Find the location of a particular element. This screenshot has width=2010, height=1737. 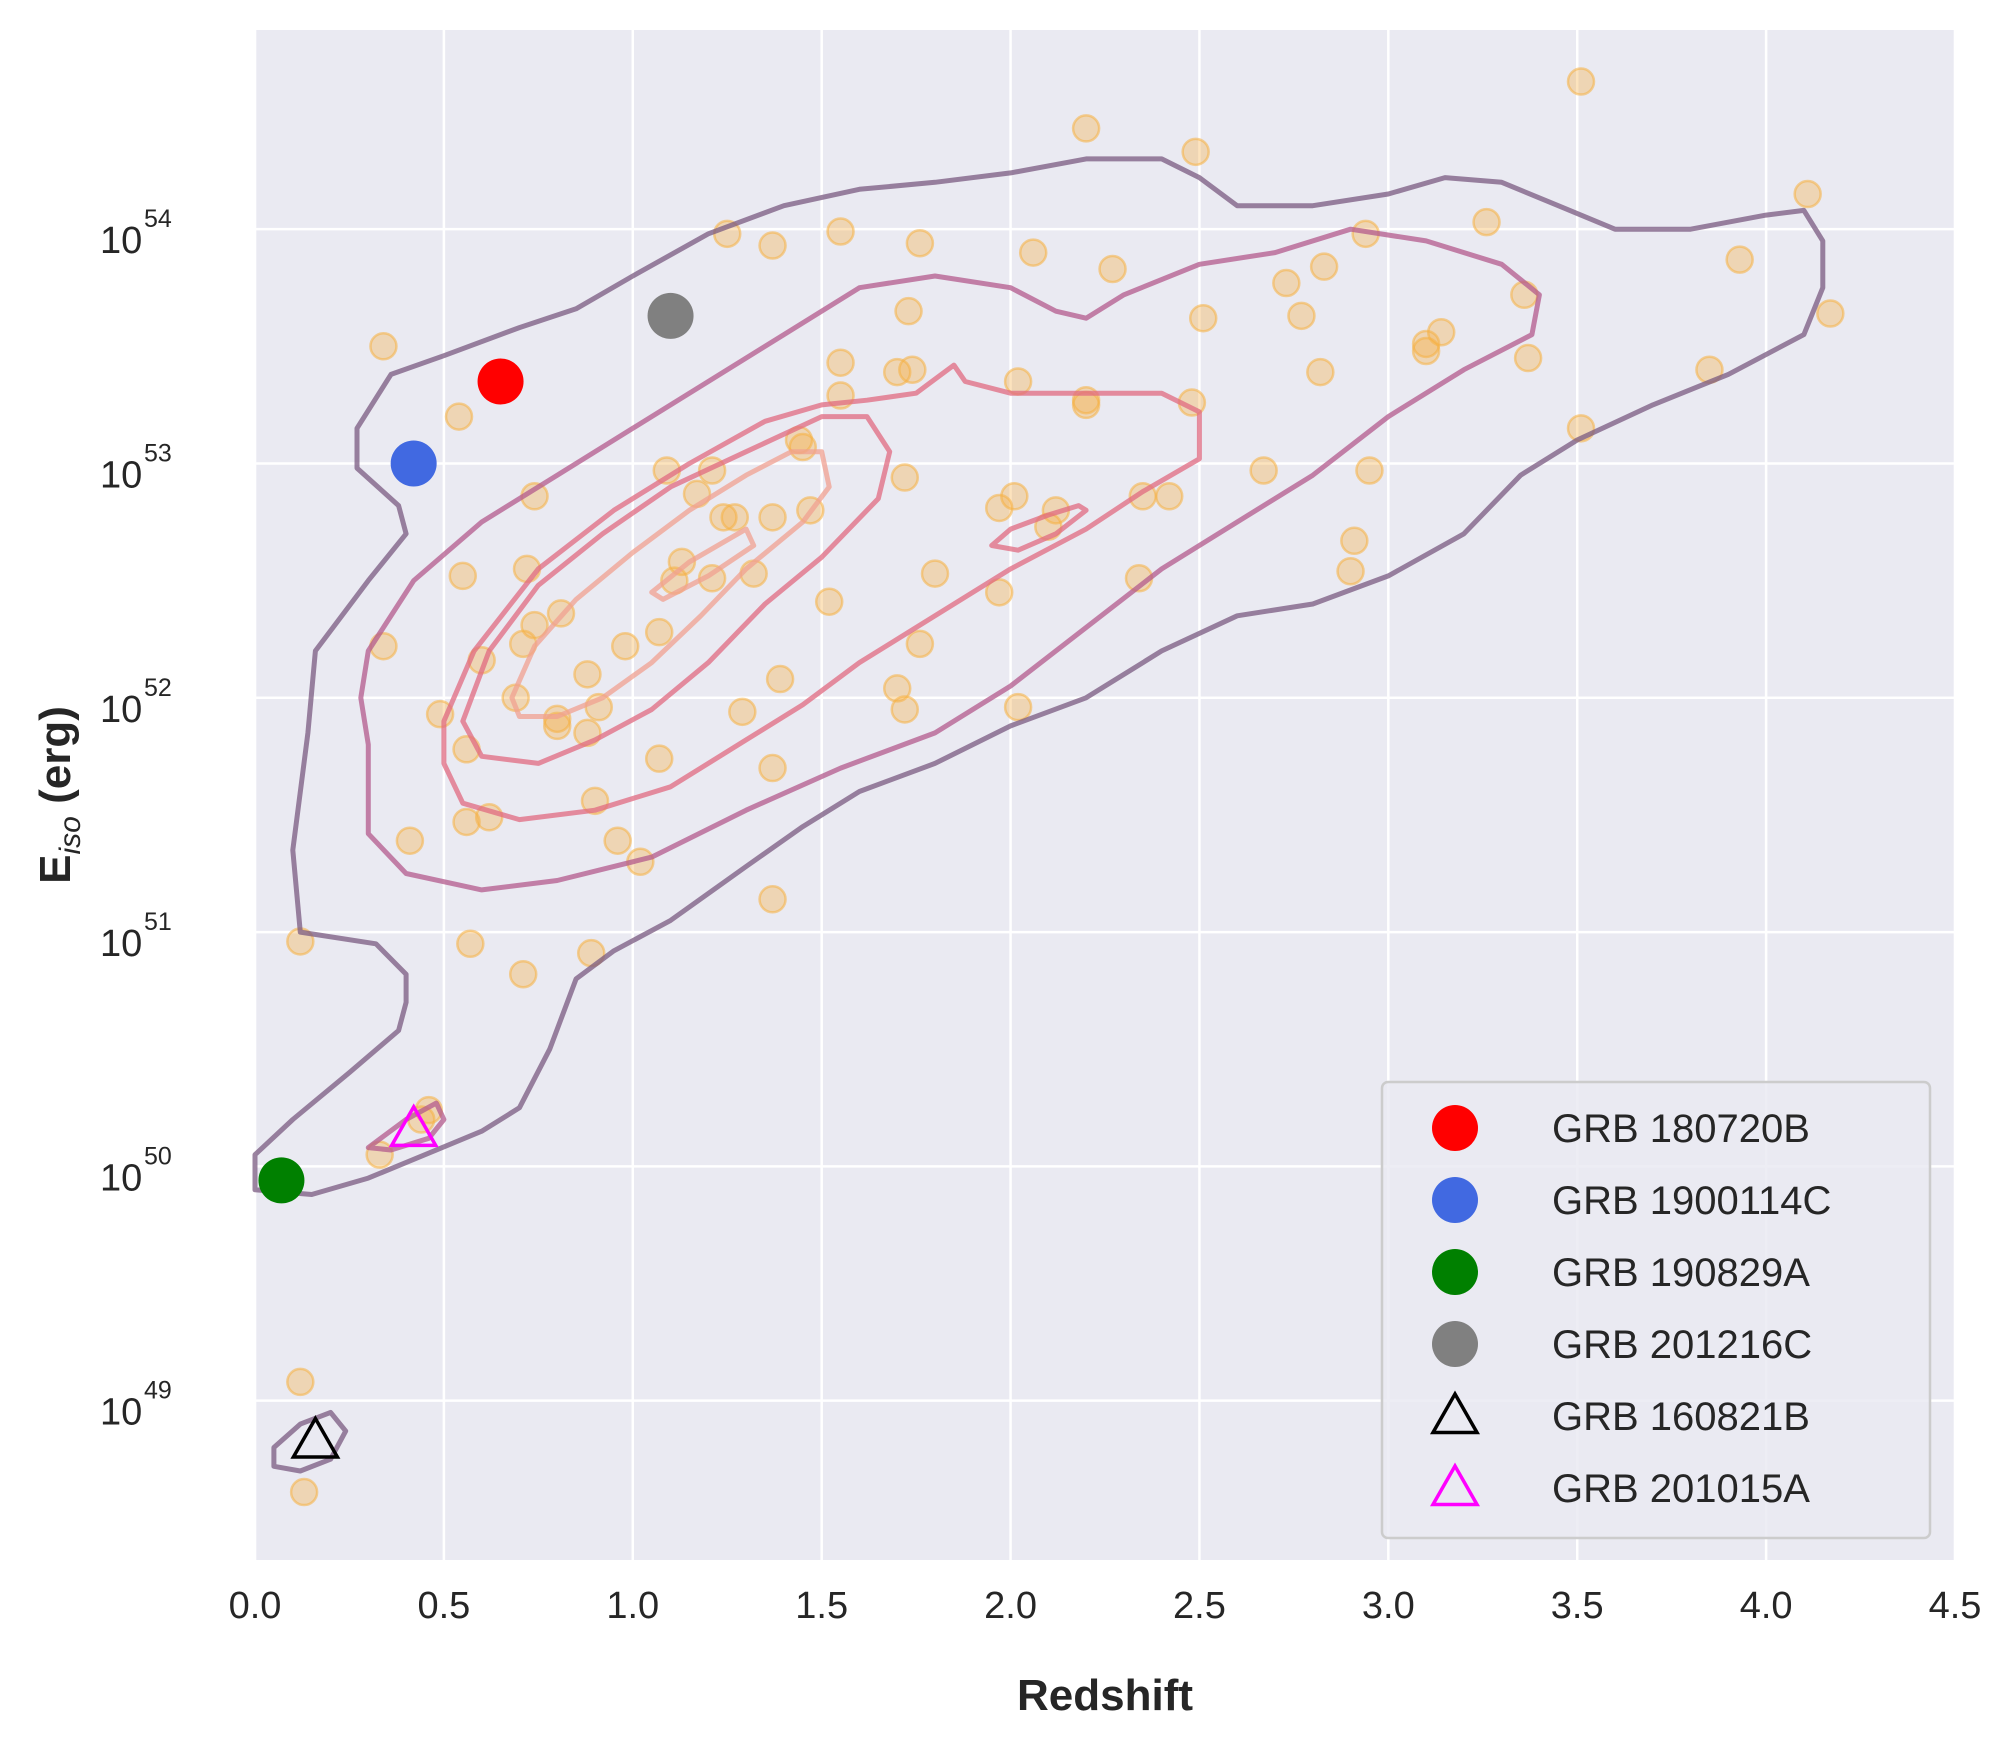

x-axis-title: Redshift is located at coordinates (1105, 1695).